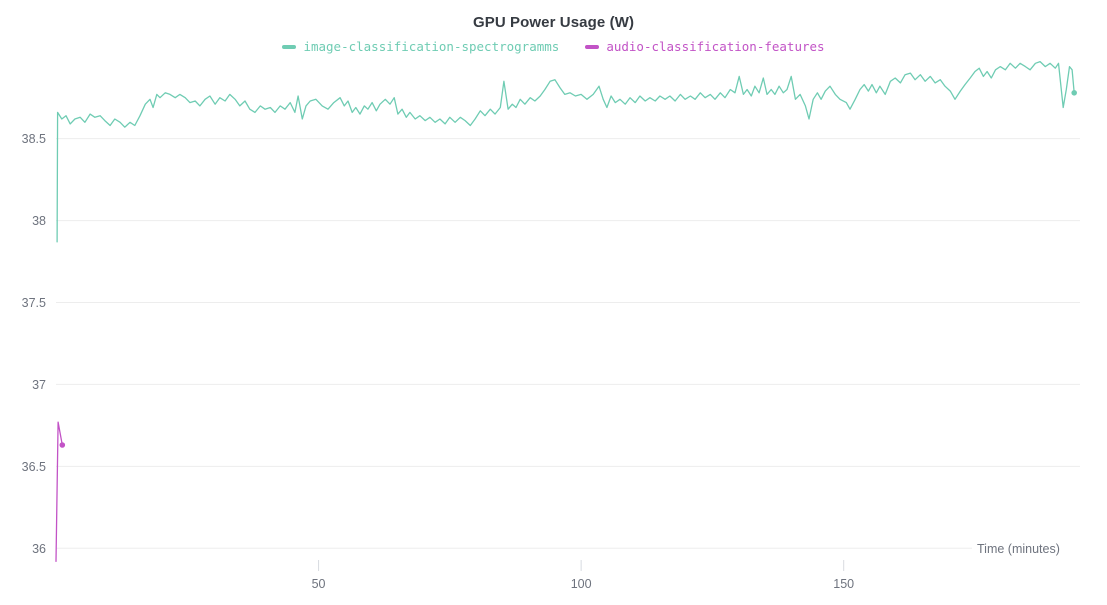  What do you see at coordinates (715, 46) in the screenshot?
I see `legend-label: audio-classification-features` at bounding box center [715, 46].